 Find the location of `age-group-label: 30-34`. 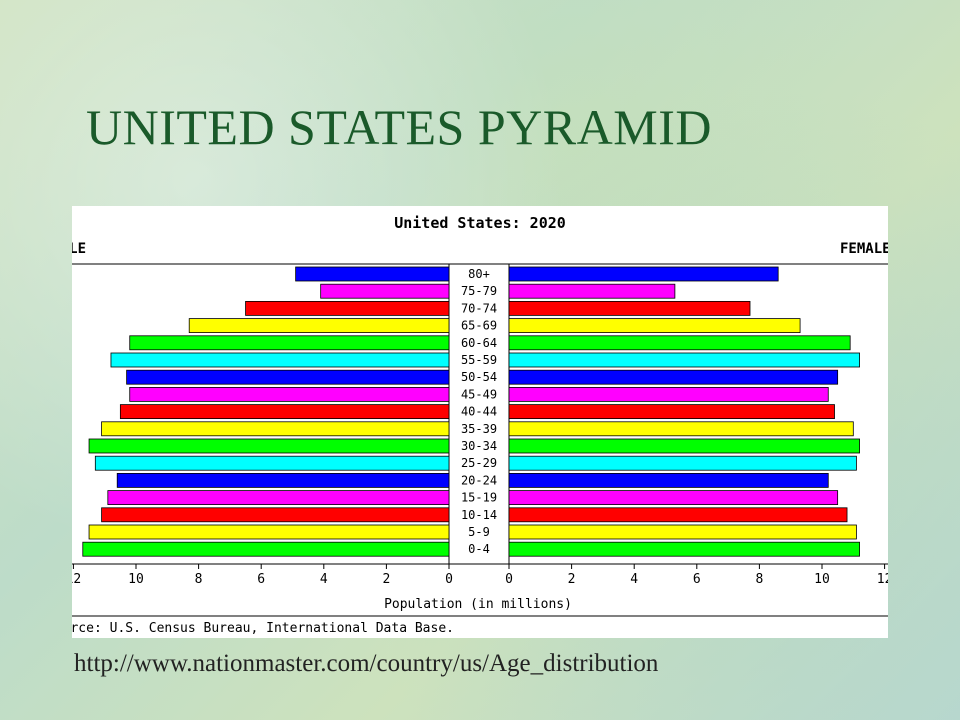

age-group-label: 30-34 is located at coordinates (479, 446).